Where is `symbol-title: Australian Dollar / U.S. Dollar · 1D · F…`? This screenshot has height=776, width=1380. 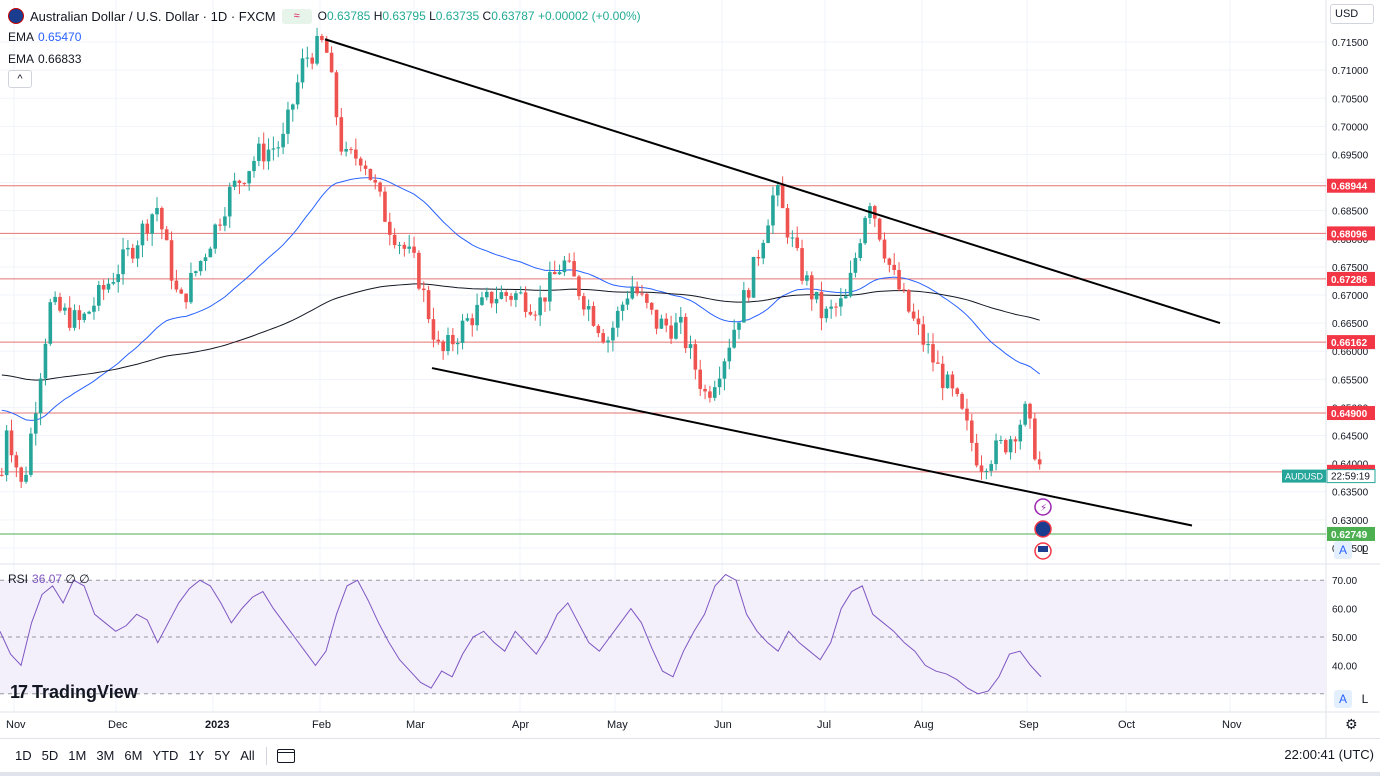 symbol-title: Australian Dollar / U.S. Dollar · 1D · F… is located at coordinates (153, 16).